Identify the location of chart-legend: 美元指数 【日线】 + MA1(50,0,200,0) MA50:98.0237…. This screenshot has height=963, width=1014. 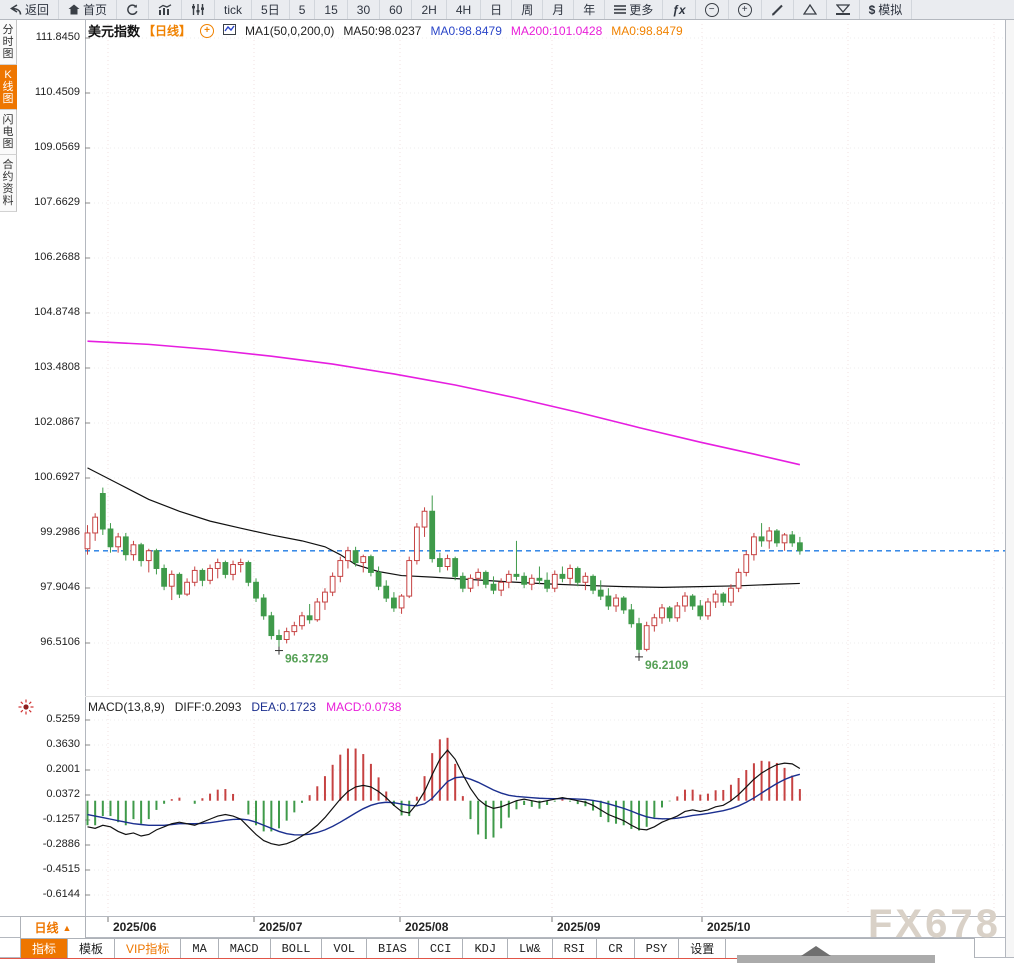
(385, 30).